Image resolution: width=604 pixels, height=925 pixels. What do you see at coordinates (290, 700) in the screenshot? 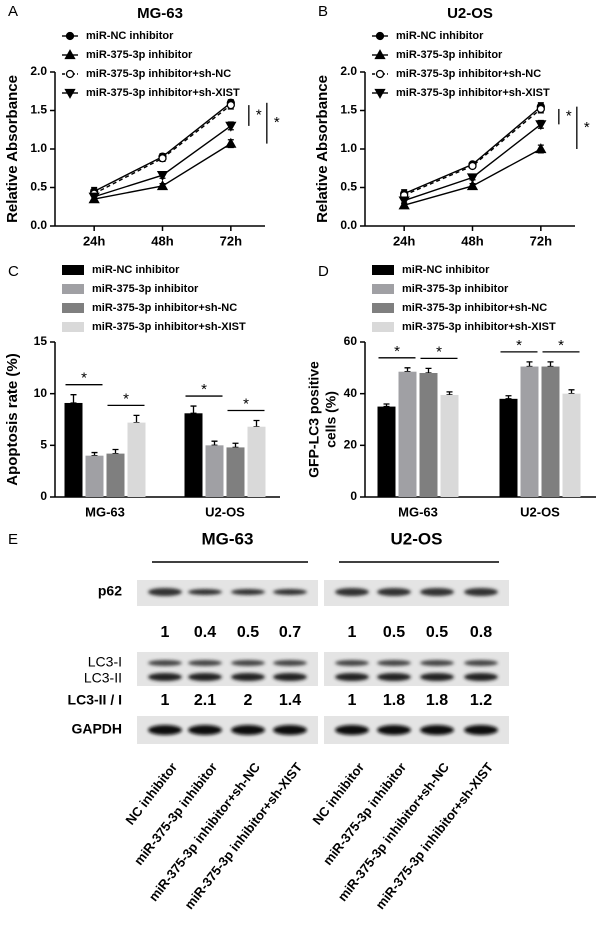
I see `ratio-value: 1.4` at bounding box center [290, 700].